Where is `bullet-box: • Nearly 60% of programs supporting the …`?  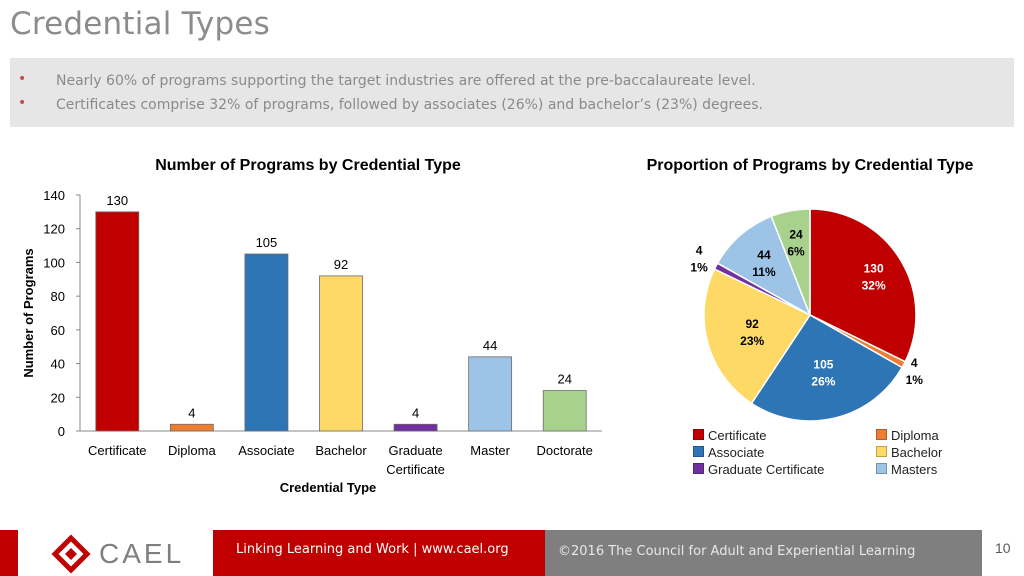 bullet-box: • Nearly 60% of programs supporting the … is located at coordinates (512, 92).